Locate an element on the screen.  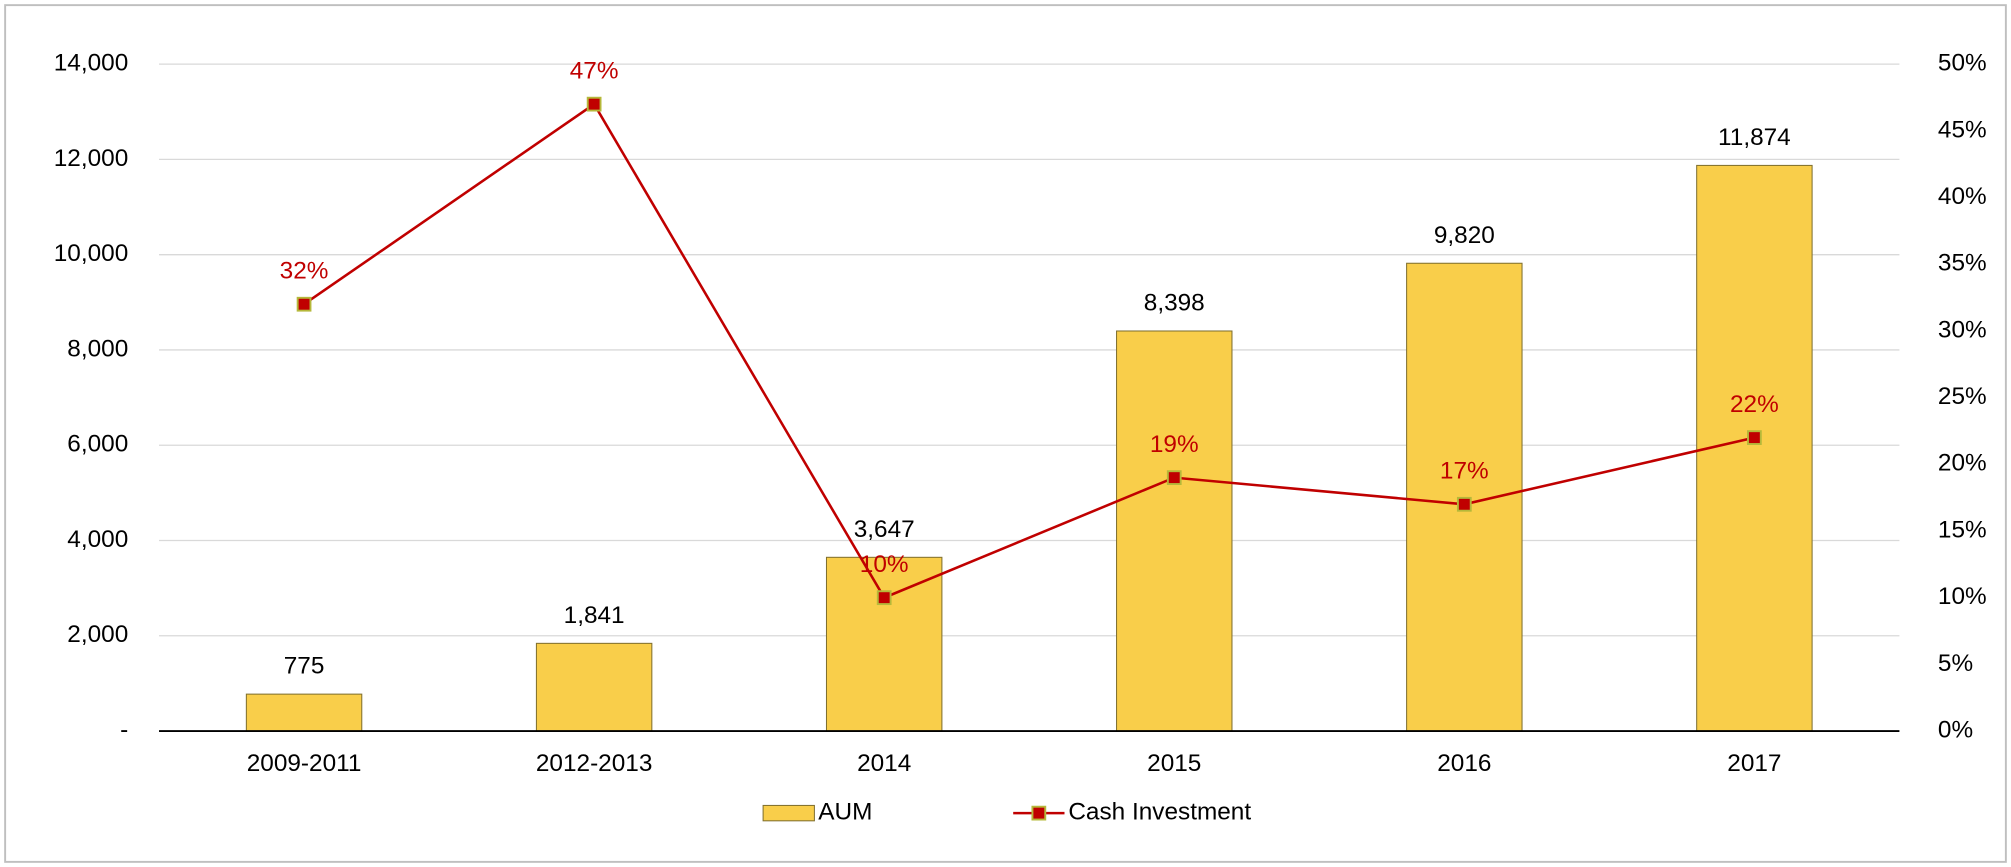
x-tick-label: 2014 is located at coordinates (884, 763).